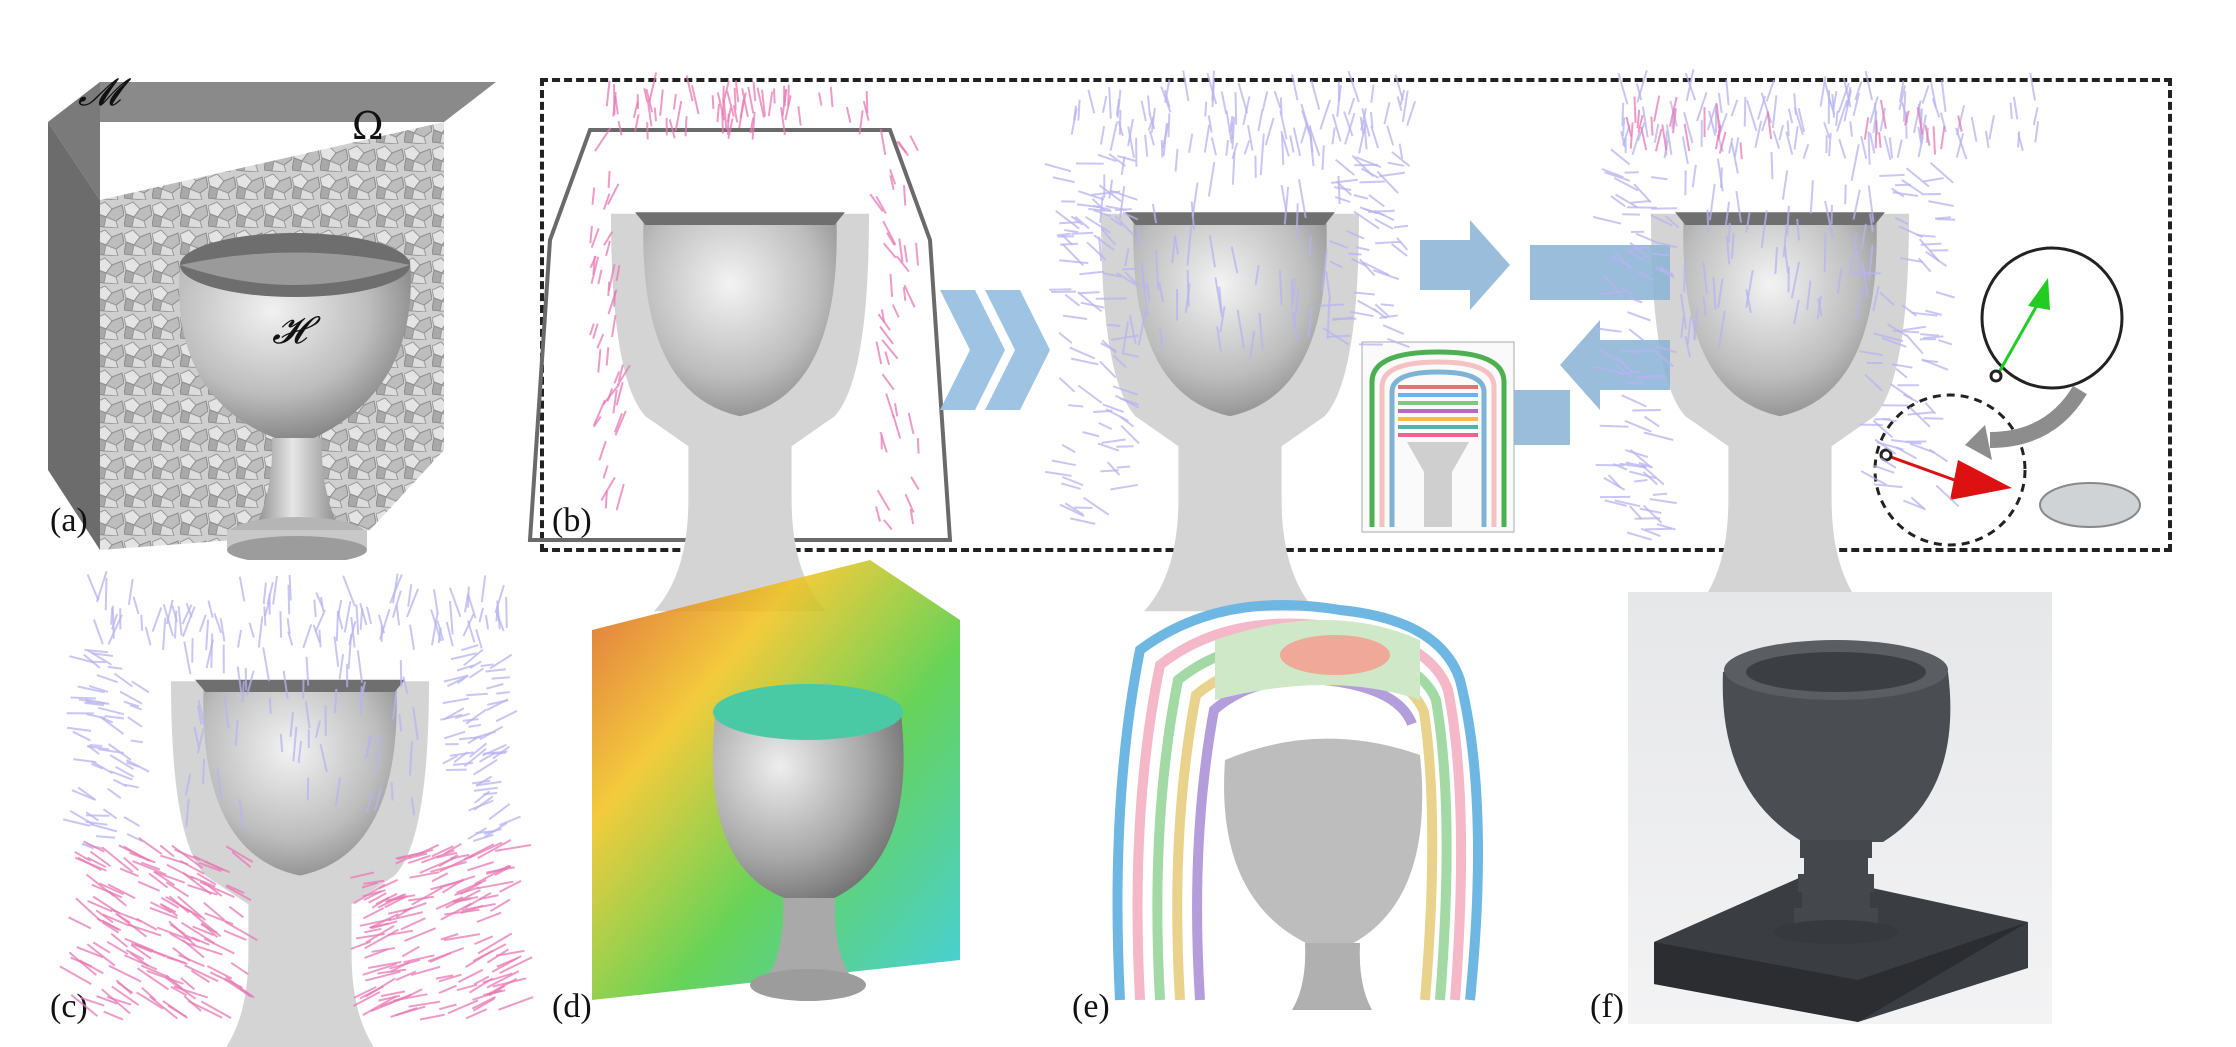  I want to click on label-f: (f), so click(1607, 1006).